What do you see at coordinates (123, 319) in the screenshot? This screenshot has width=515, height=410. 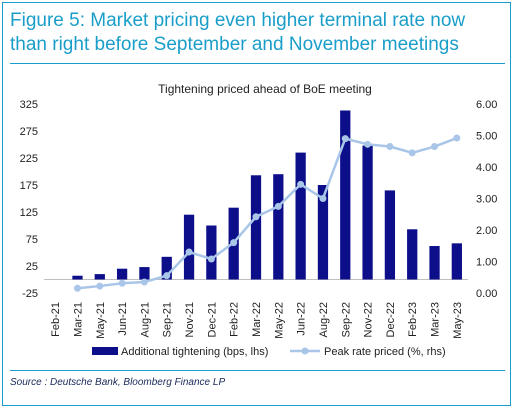 I see `x-tick-label: Jun-21` at bounding box center [123, 319].